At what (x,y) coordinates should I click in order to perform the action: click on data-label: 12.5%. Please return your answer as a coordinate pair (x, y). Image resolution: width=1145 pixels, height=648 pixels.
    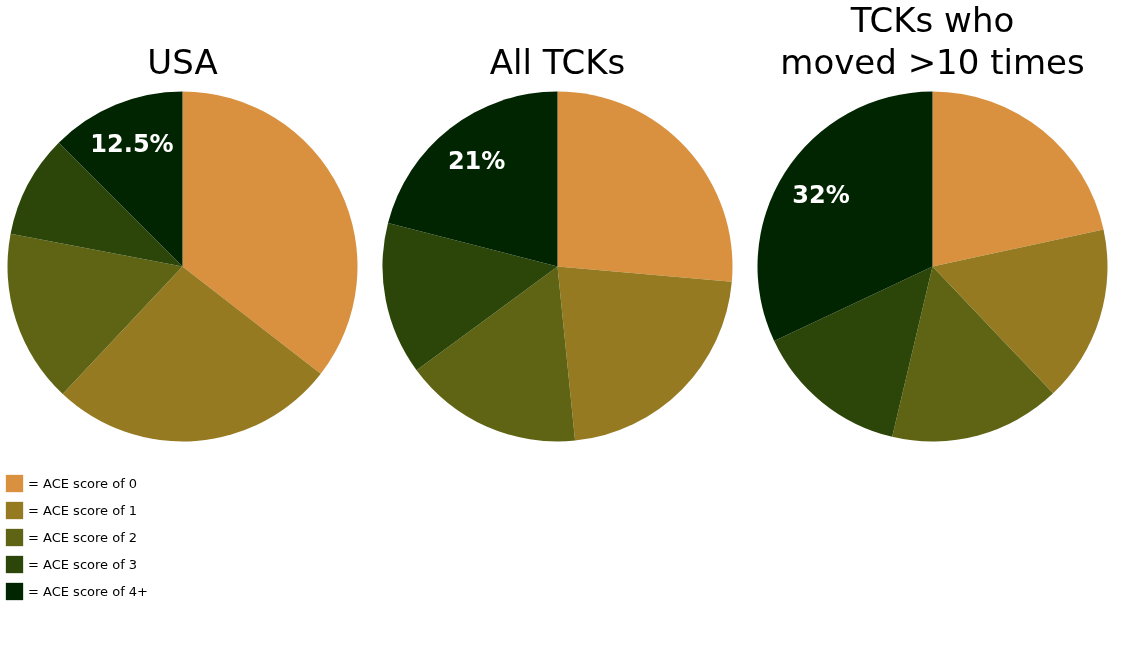
    Looking at the image, I should click on (132, 143).